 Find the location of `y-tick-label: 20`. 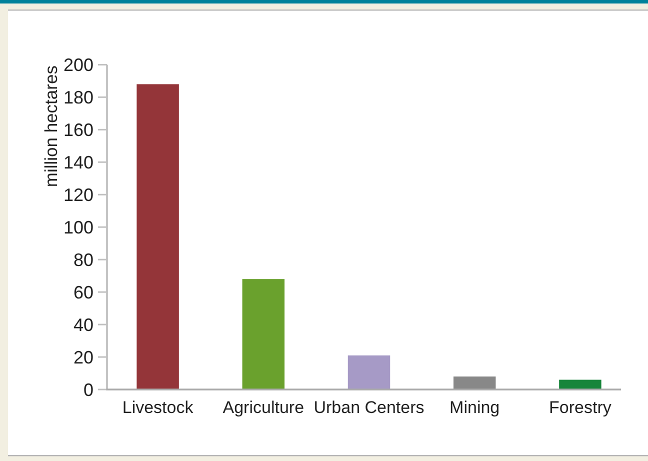

y-tick-label: 20 is located at coordinates (83, 358).